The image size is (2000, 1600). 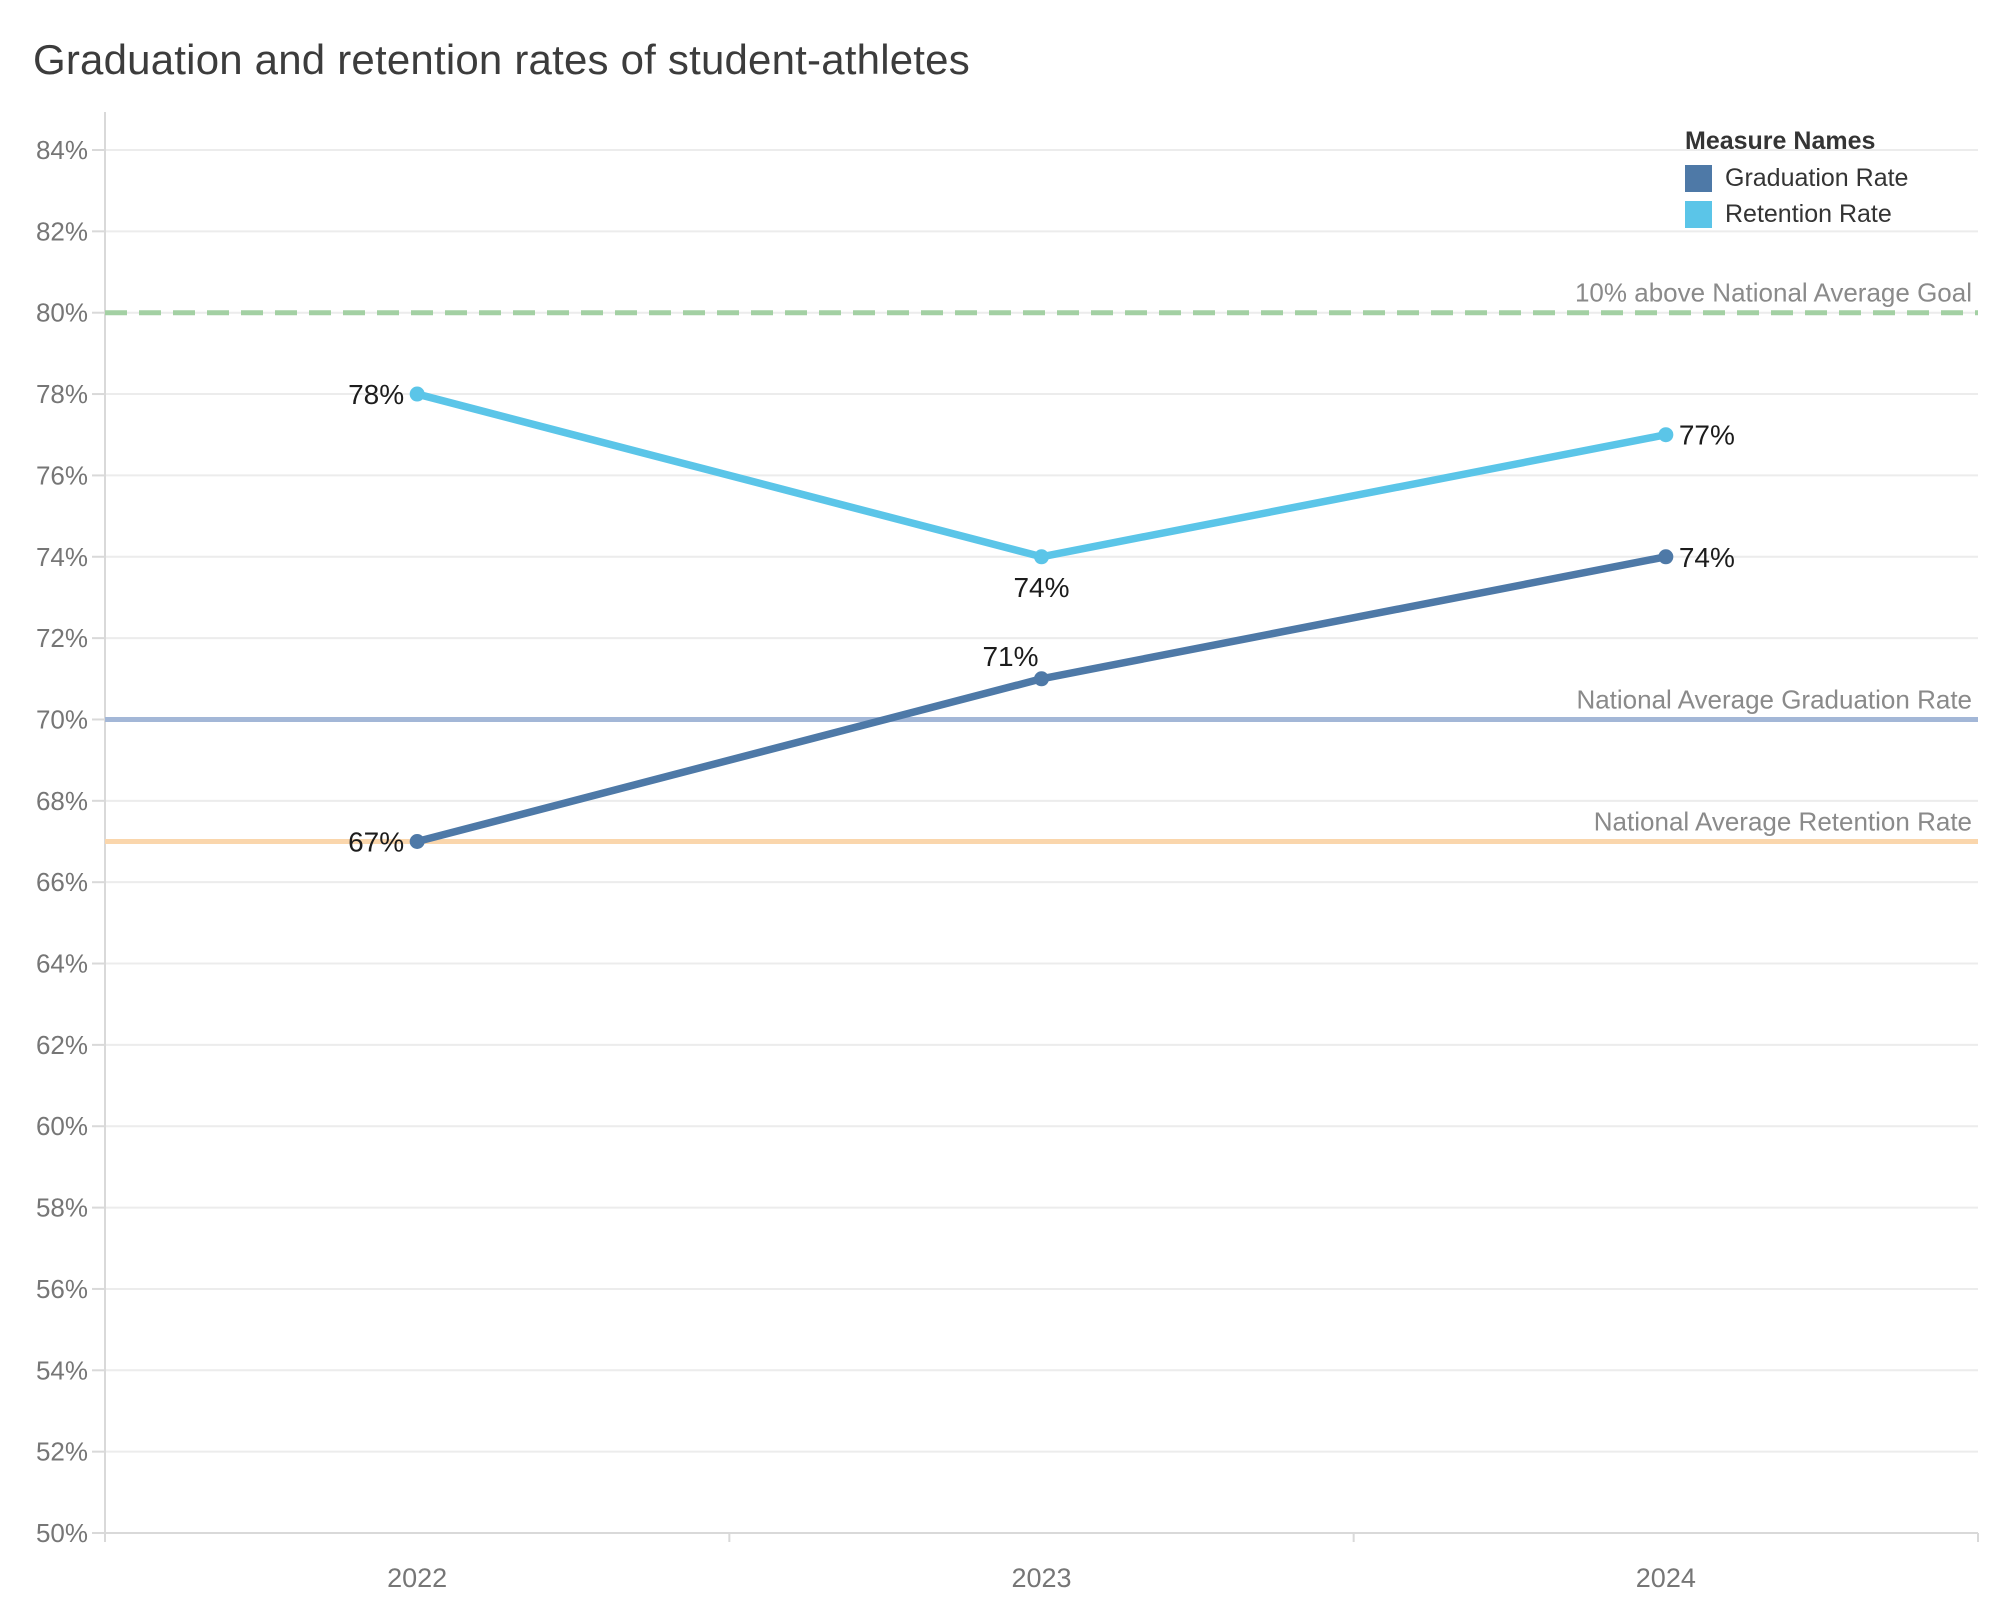 I want to click on y-tick-label: 84%, so click(x=62, y=150).